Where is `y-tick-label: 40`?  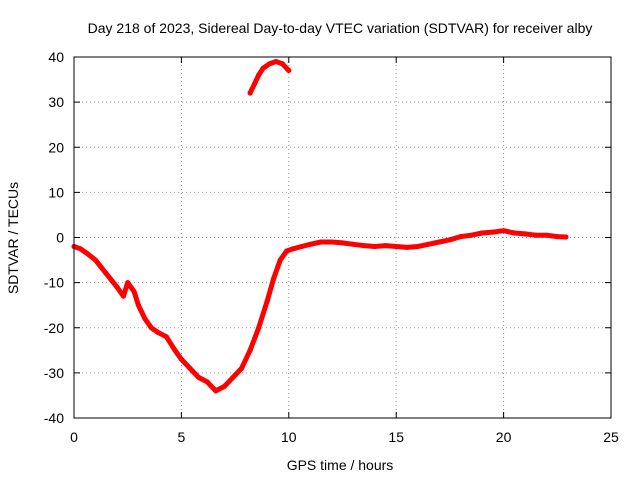 y-tick-label: 40 is located at coordinates (56, 57).